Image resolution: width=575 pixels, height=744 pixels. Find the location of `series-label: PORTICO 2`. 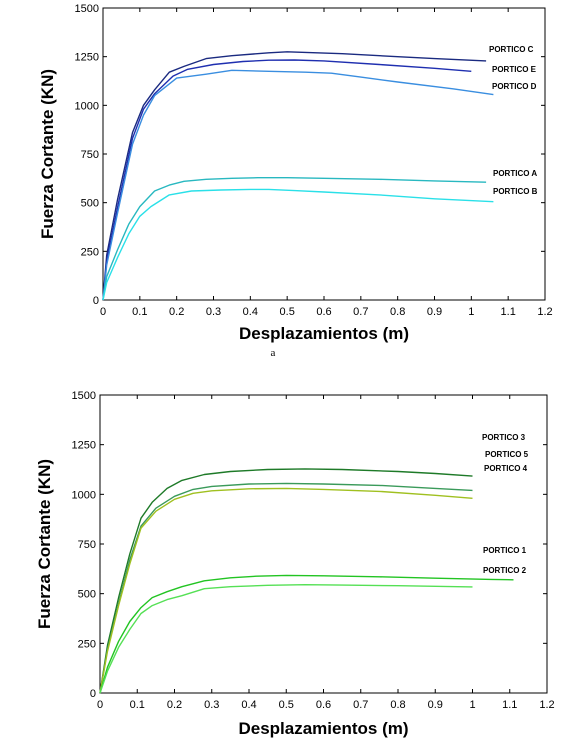

series-label: PORTICO 2 is located at coordinates (505, 570).